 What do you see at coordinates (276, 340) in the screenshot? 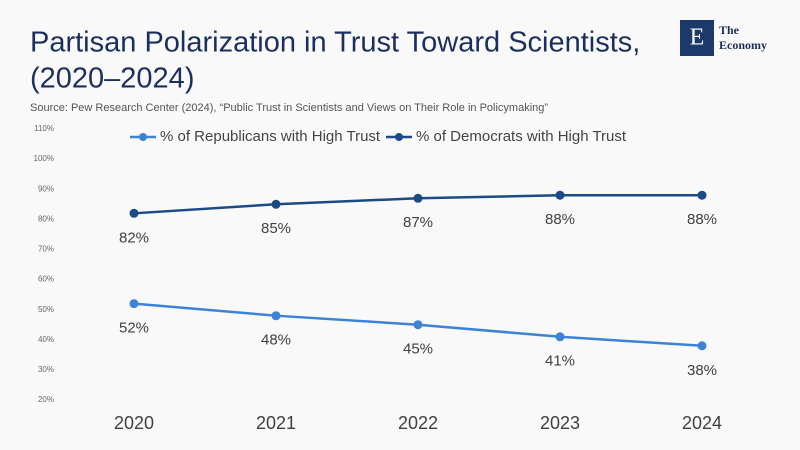
I see `data-label: 48%` at bounding box center [276, 340].